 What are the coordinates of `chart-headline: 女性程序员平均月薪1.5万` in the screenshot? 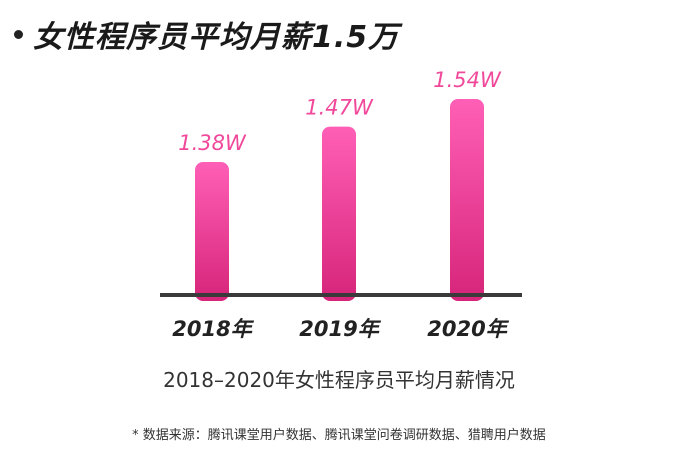 It's located at (206, 34).